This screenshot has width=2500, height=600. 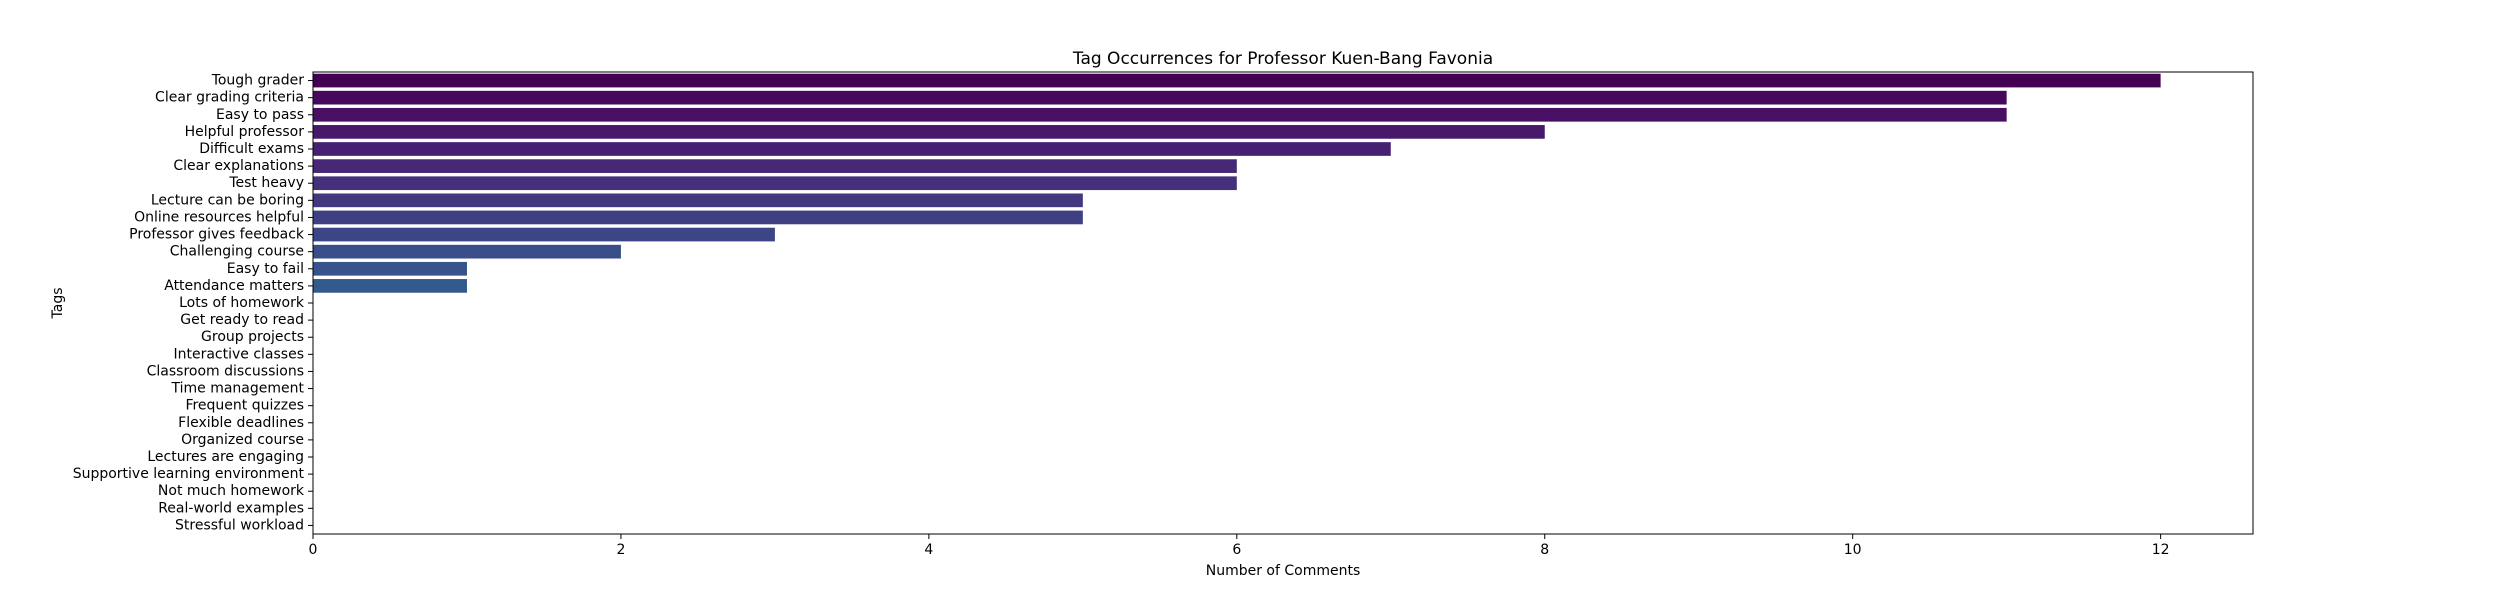 I want to click on y-tick-label-11: Easy to fail, so click(x=265, y=269).